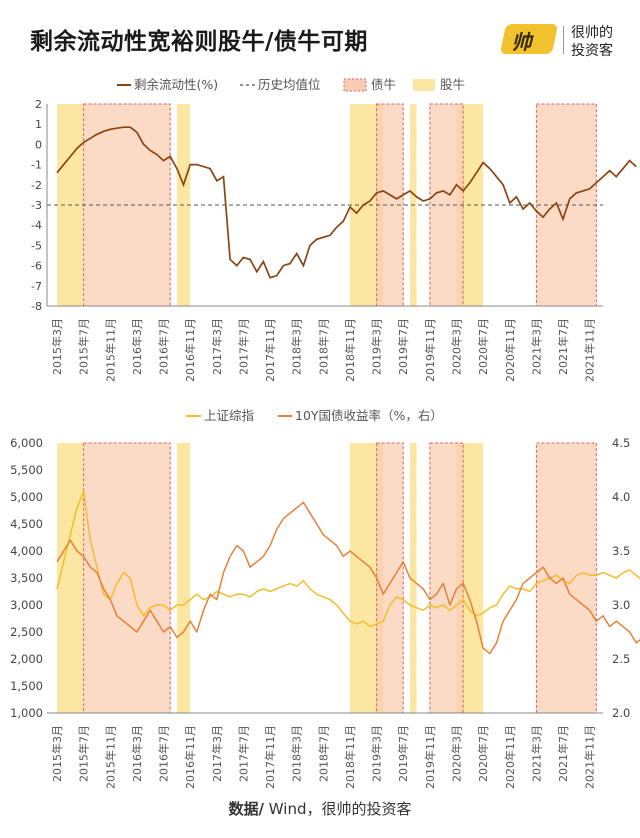 The height and width of the screenshot is (838, 640). What do you see at coordinates (563, 40) in the screenshot?
I see `logo-divider` at bounding box center [563, 40].